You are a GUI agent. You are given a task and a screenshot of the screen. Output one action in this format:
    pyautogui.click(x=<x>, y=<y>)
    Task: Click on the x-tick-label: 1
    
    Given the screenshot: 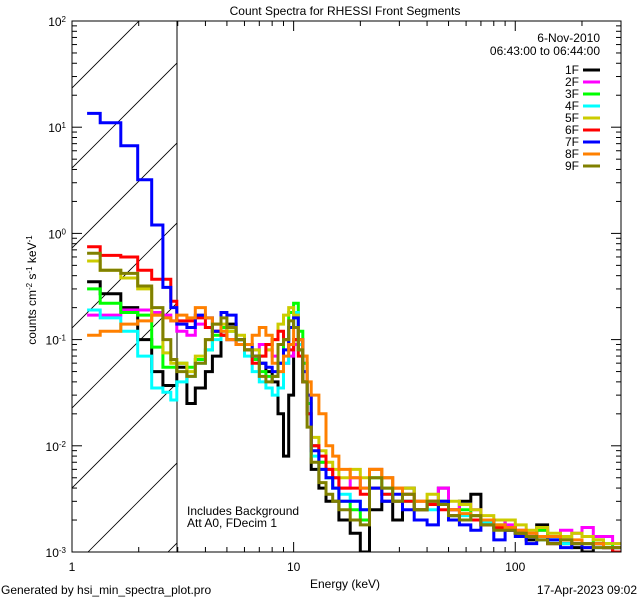 What is the action you would take?
    pyautogui.click(x=72, y=567)
    